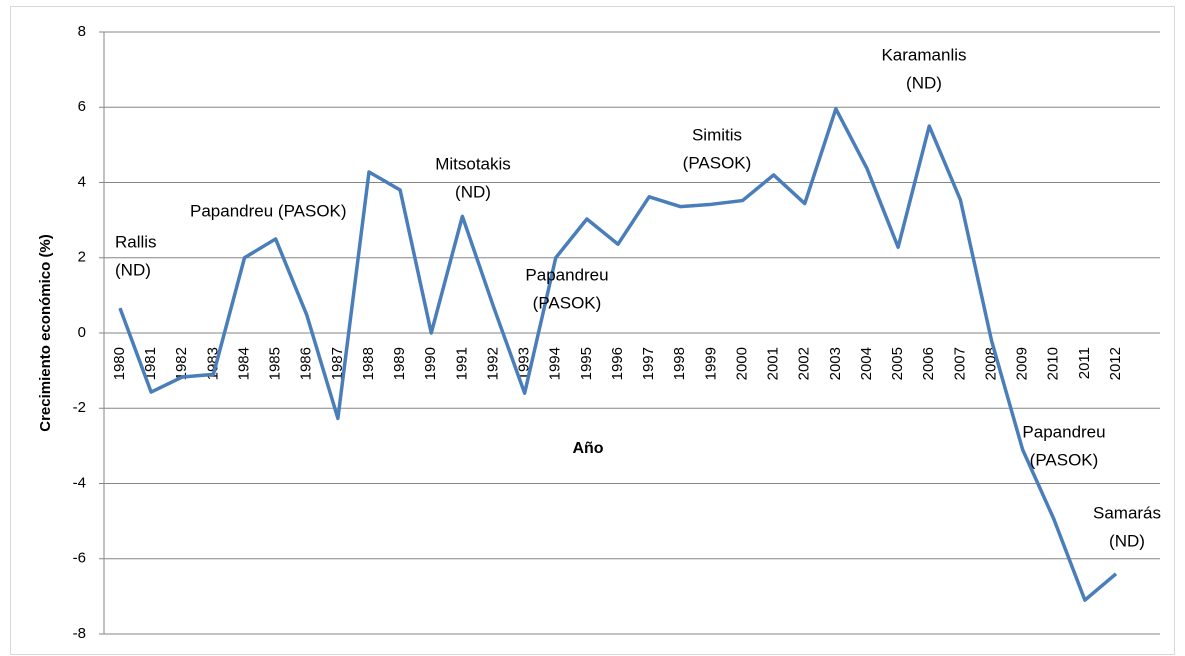 The image size is (1185, 656). I want to click on x-tick-label: 1996, so click(617, 363).